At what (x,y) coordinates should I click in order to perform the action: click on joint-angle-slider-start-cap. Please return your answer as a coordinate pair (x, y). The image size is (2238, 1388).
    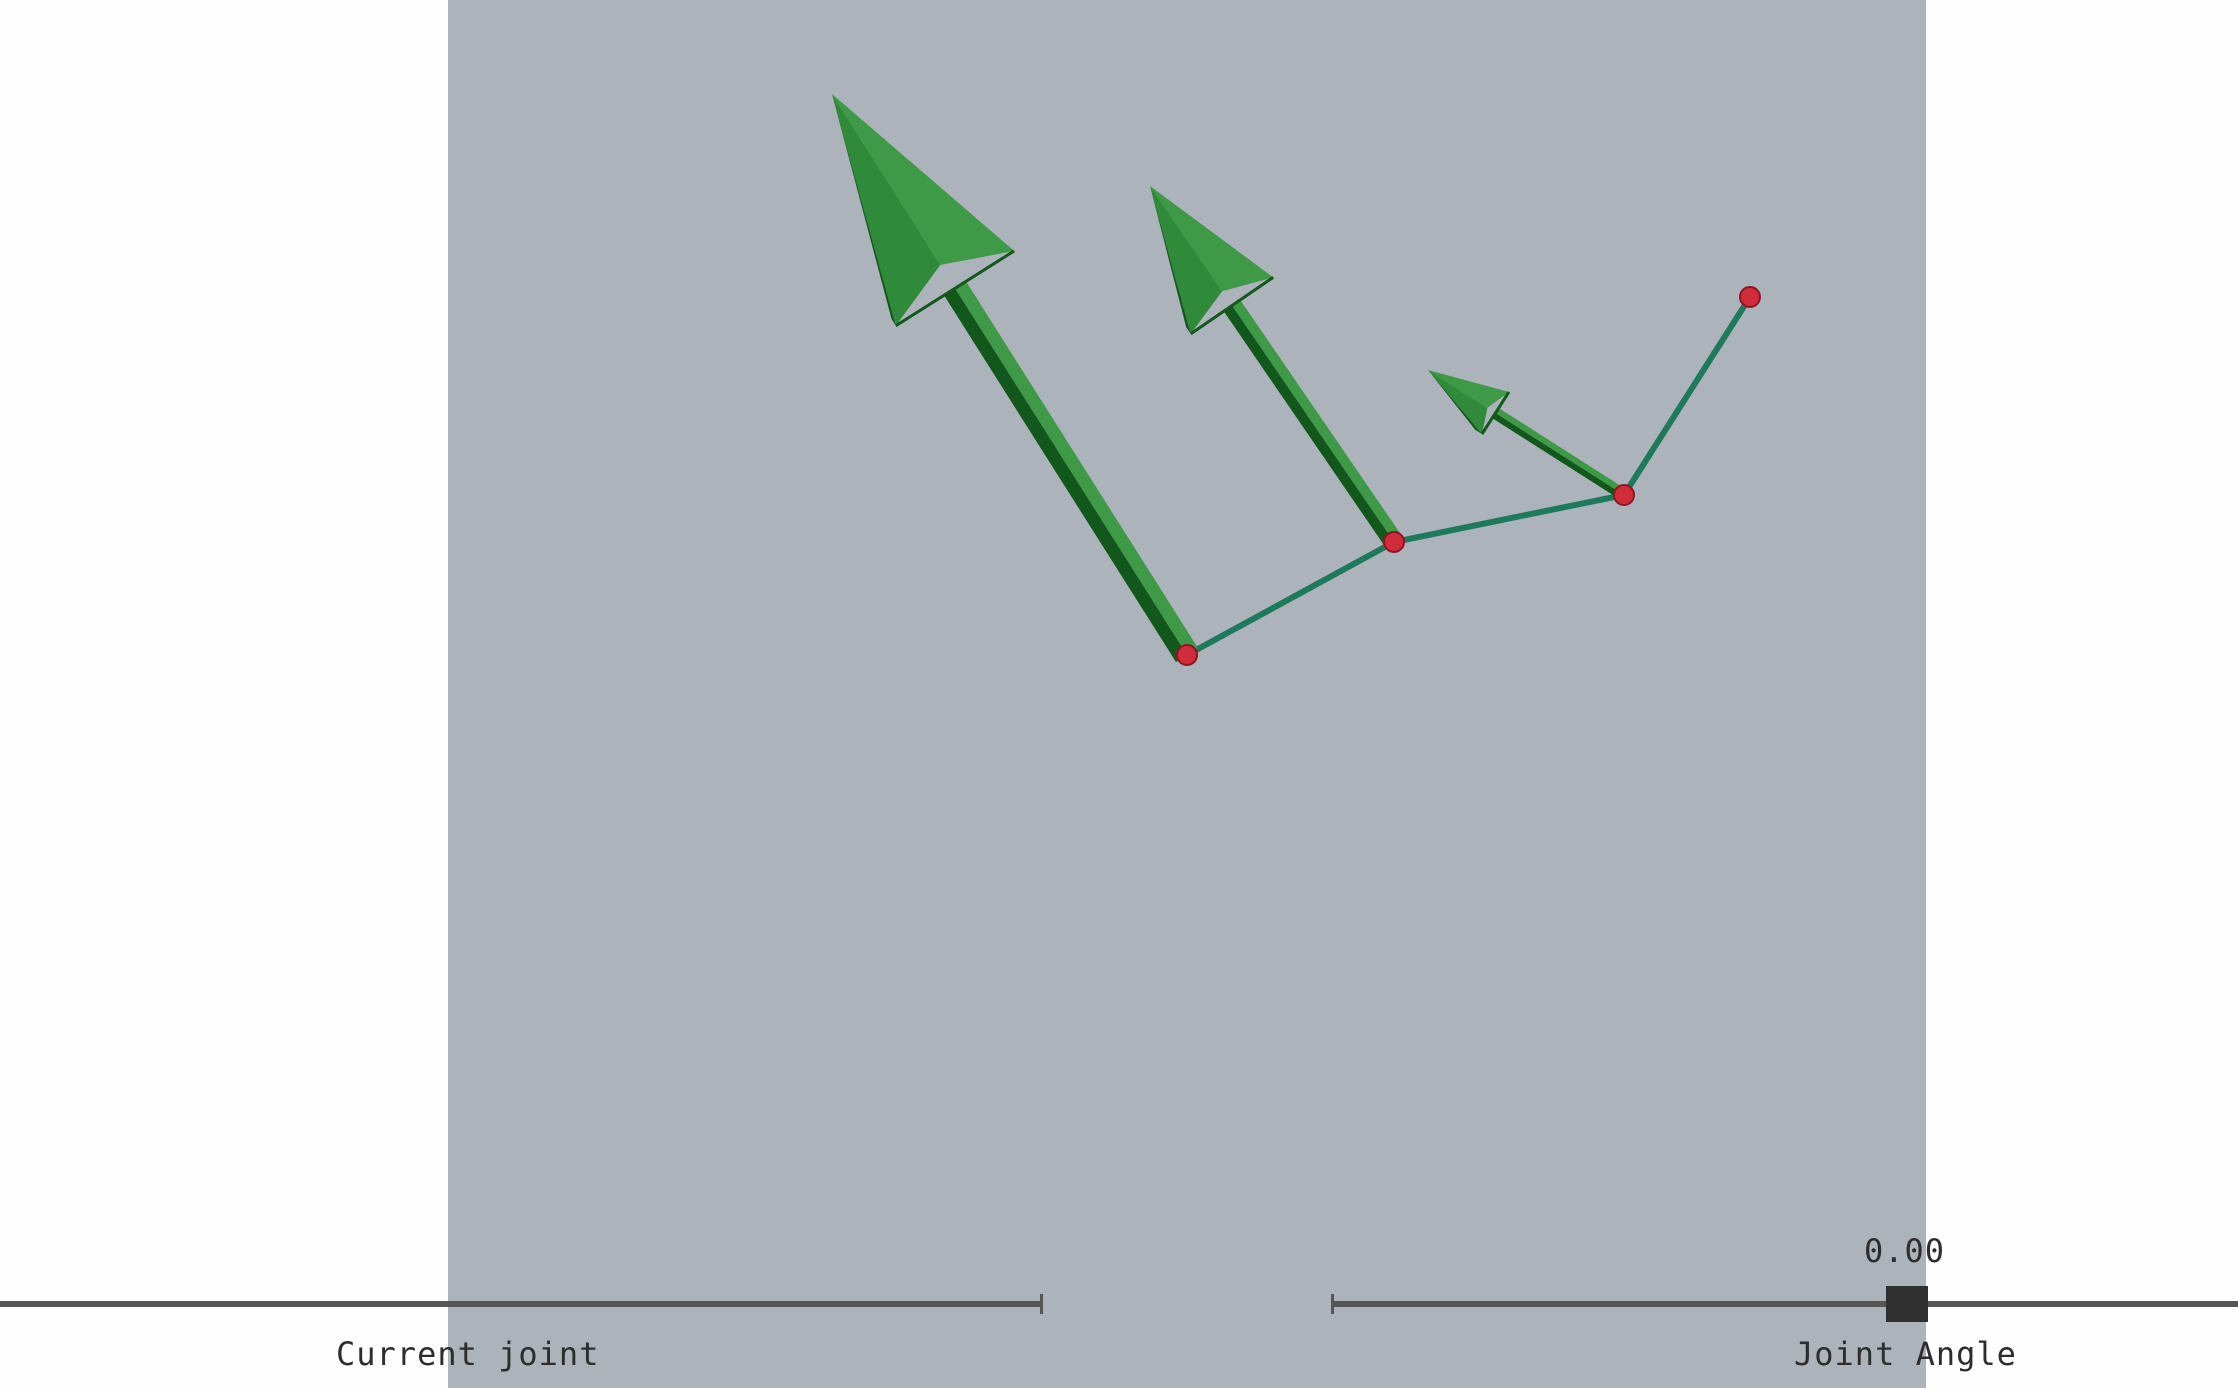
    Looking at the image, I should click on (1332, 1304).